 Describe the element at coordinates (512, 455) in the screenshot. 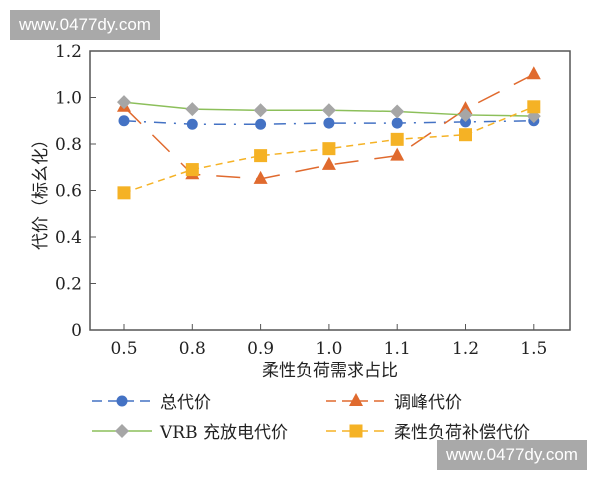

I see `watermark-bottom: www.0477dy.com` at that location.